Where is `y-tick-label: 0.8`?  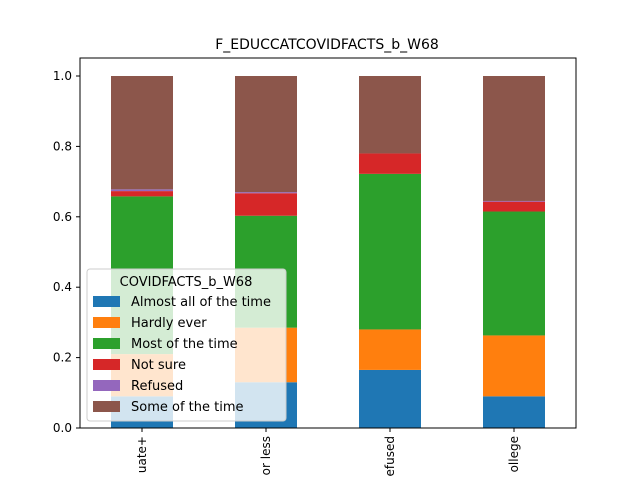
y-tick-label: 0.8 is located at coordinates (62, 146).